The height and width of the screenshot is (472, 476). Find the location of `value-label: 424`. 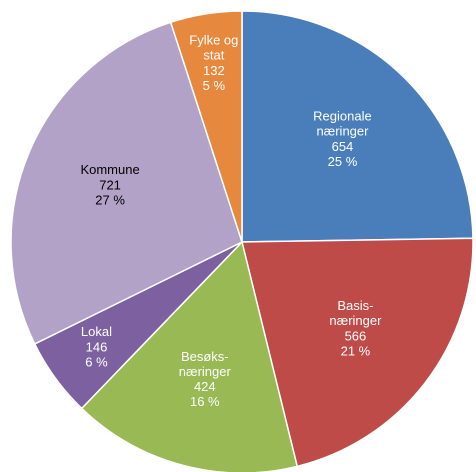

value-label: 424 is located at coordinates (205, 386).